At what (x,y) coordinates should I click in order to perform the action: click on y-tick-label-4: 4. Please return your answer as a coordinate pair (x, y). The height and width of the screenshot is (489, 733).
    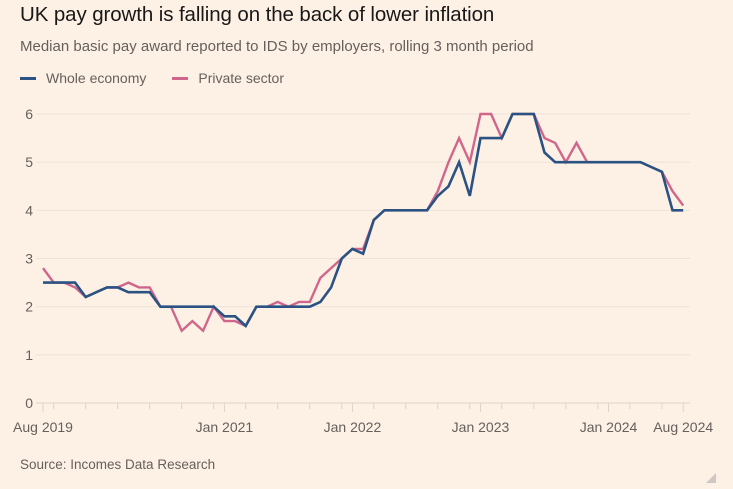
    Looking at the image, I should click on (29, 210).